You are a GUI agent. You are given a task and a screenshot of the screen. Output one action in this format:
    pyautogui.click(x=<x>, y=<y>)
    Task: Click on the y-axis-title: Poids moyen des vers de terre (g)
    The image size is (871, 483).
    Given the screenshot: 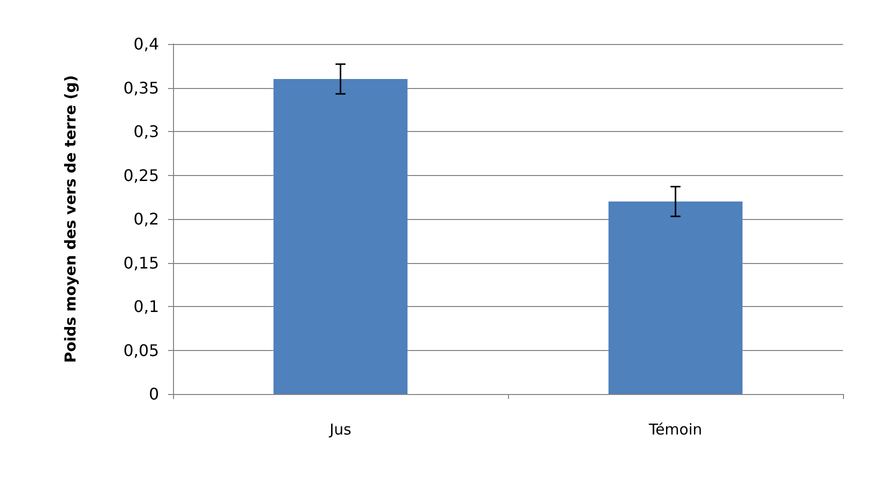 What is the action you would take?
    pyautogui.click(x=71, y=219)
    